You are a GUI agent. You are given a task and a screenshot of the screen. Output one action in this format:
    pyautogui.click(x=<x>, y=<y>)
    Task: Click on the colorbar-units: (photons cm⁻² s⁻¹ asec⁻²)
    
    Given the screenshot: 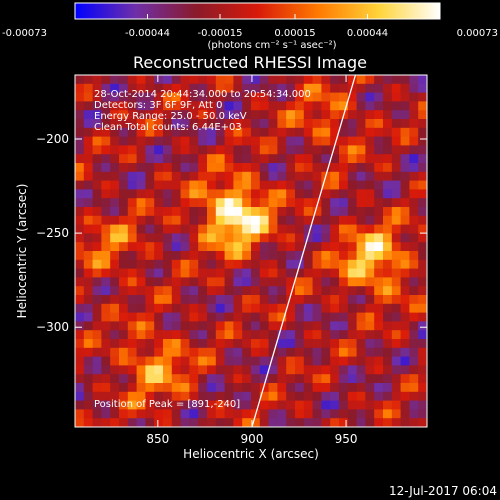 What is the action you would take?
    pyautogui.click(x=271, y=45)
    